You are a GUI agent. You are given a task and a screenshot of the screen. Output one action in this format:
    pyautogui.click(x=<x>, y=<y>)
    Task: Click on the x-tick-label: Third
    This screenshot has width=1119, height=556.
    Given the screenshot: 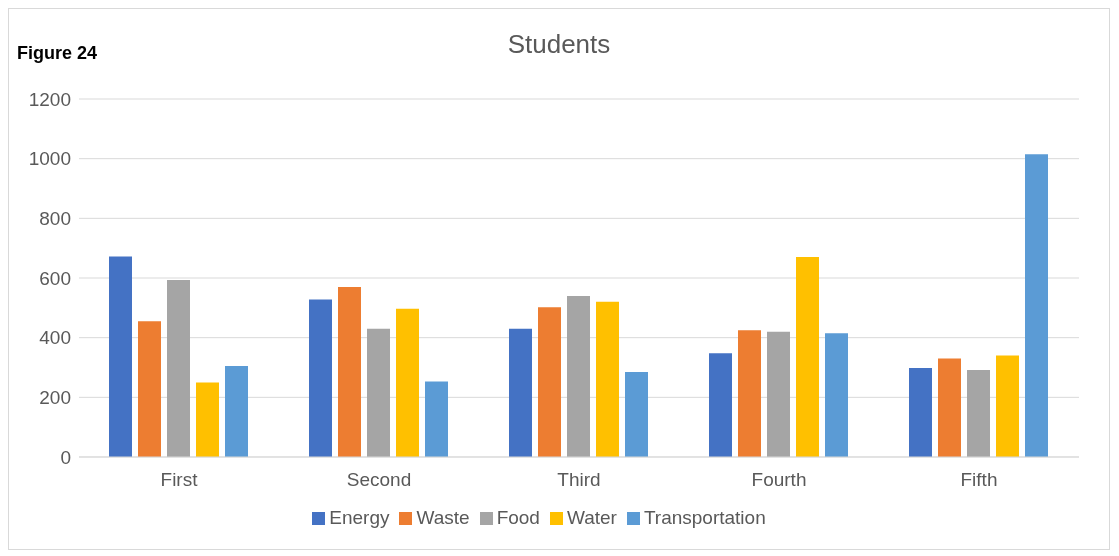 What is the action you would take?
    pyautogui.click(x=579, y=480)
    